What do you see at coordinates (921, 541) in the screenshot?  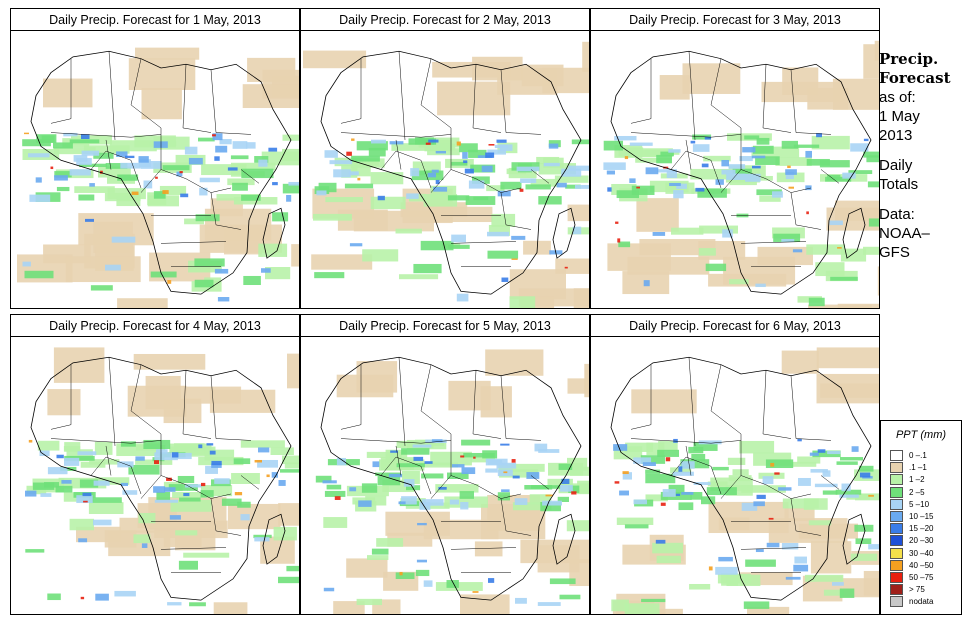 I see `legend-label: 20 –30` at bounding box center [921, 541].